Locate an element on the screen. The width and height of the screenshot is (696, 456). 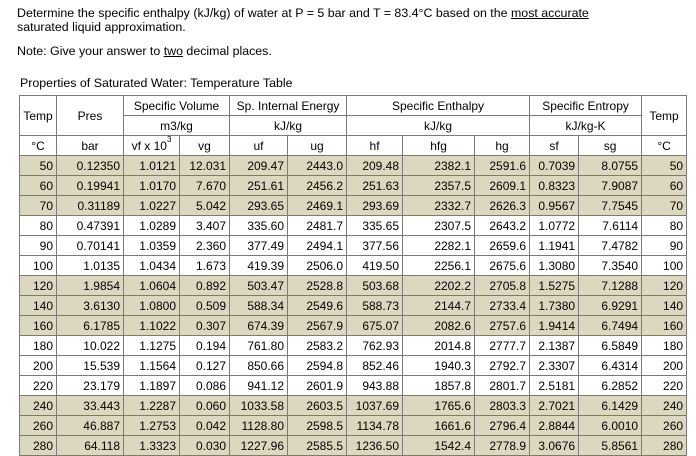
header-temp-unit-right: °C is located at coordinates (664, 145).